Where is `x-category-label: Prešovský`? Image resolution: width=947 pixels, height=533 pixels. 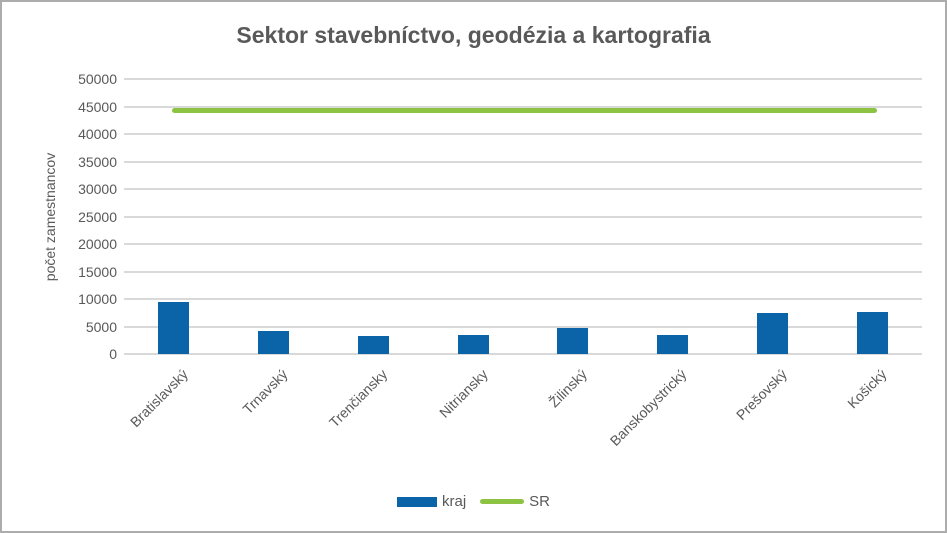
x-category-label: Prešovský is located at coordinates (761, 394).